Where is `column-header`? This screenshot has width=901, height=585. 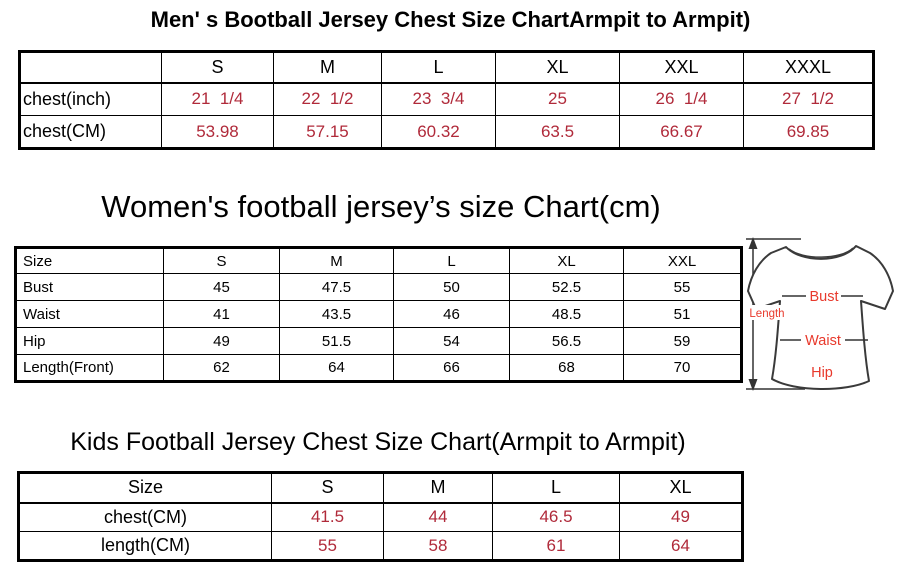
column-header is located at coordinates (90, 67).